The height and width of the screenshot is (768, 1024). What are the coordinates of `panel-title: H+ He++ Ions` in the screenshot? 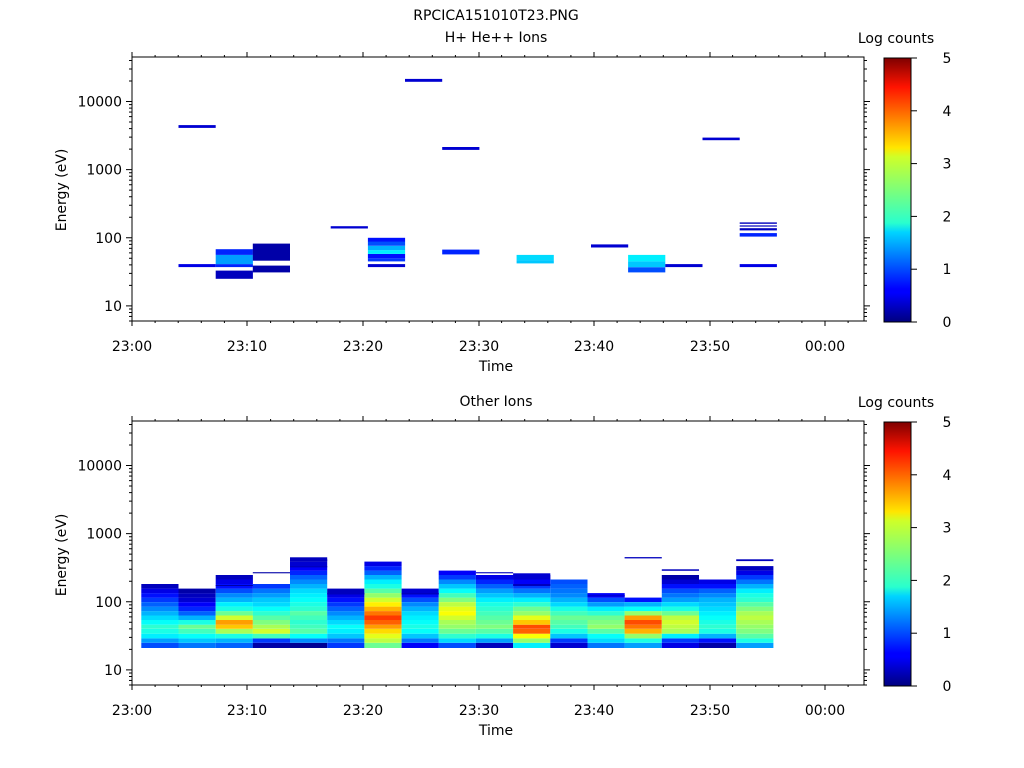 It's located at (496, 38).